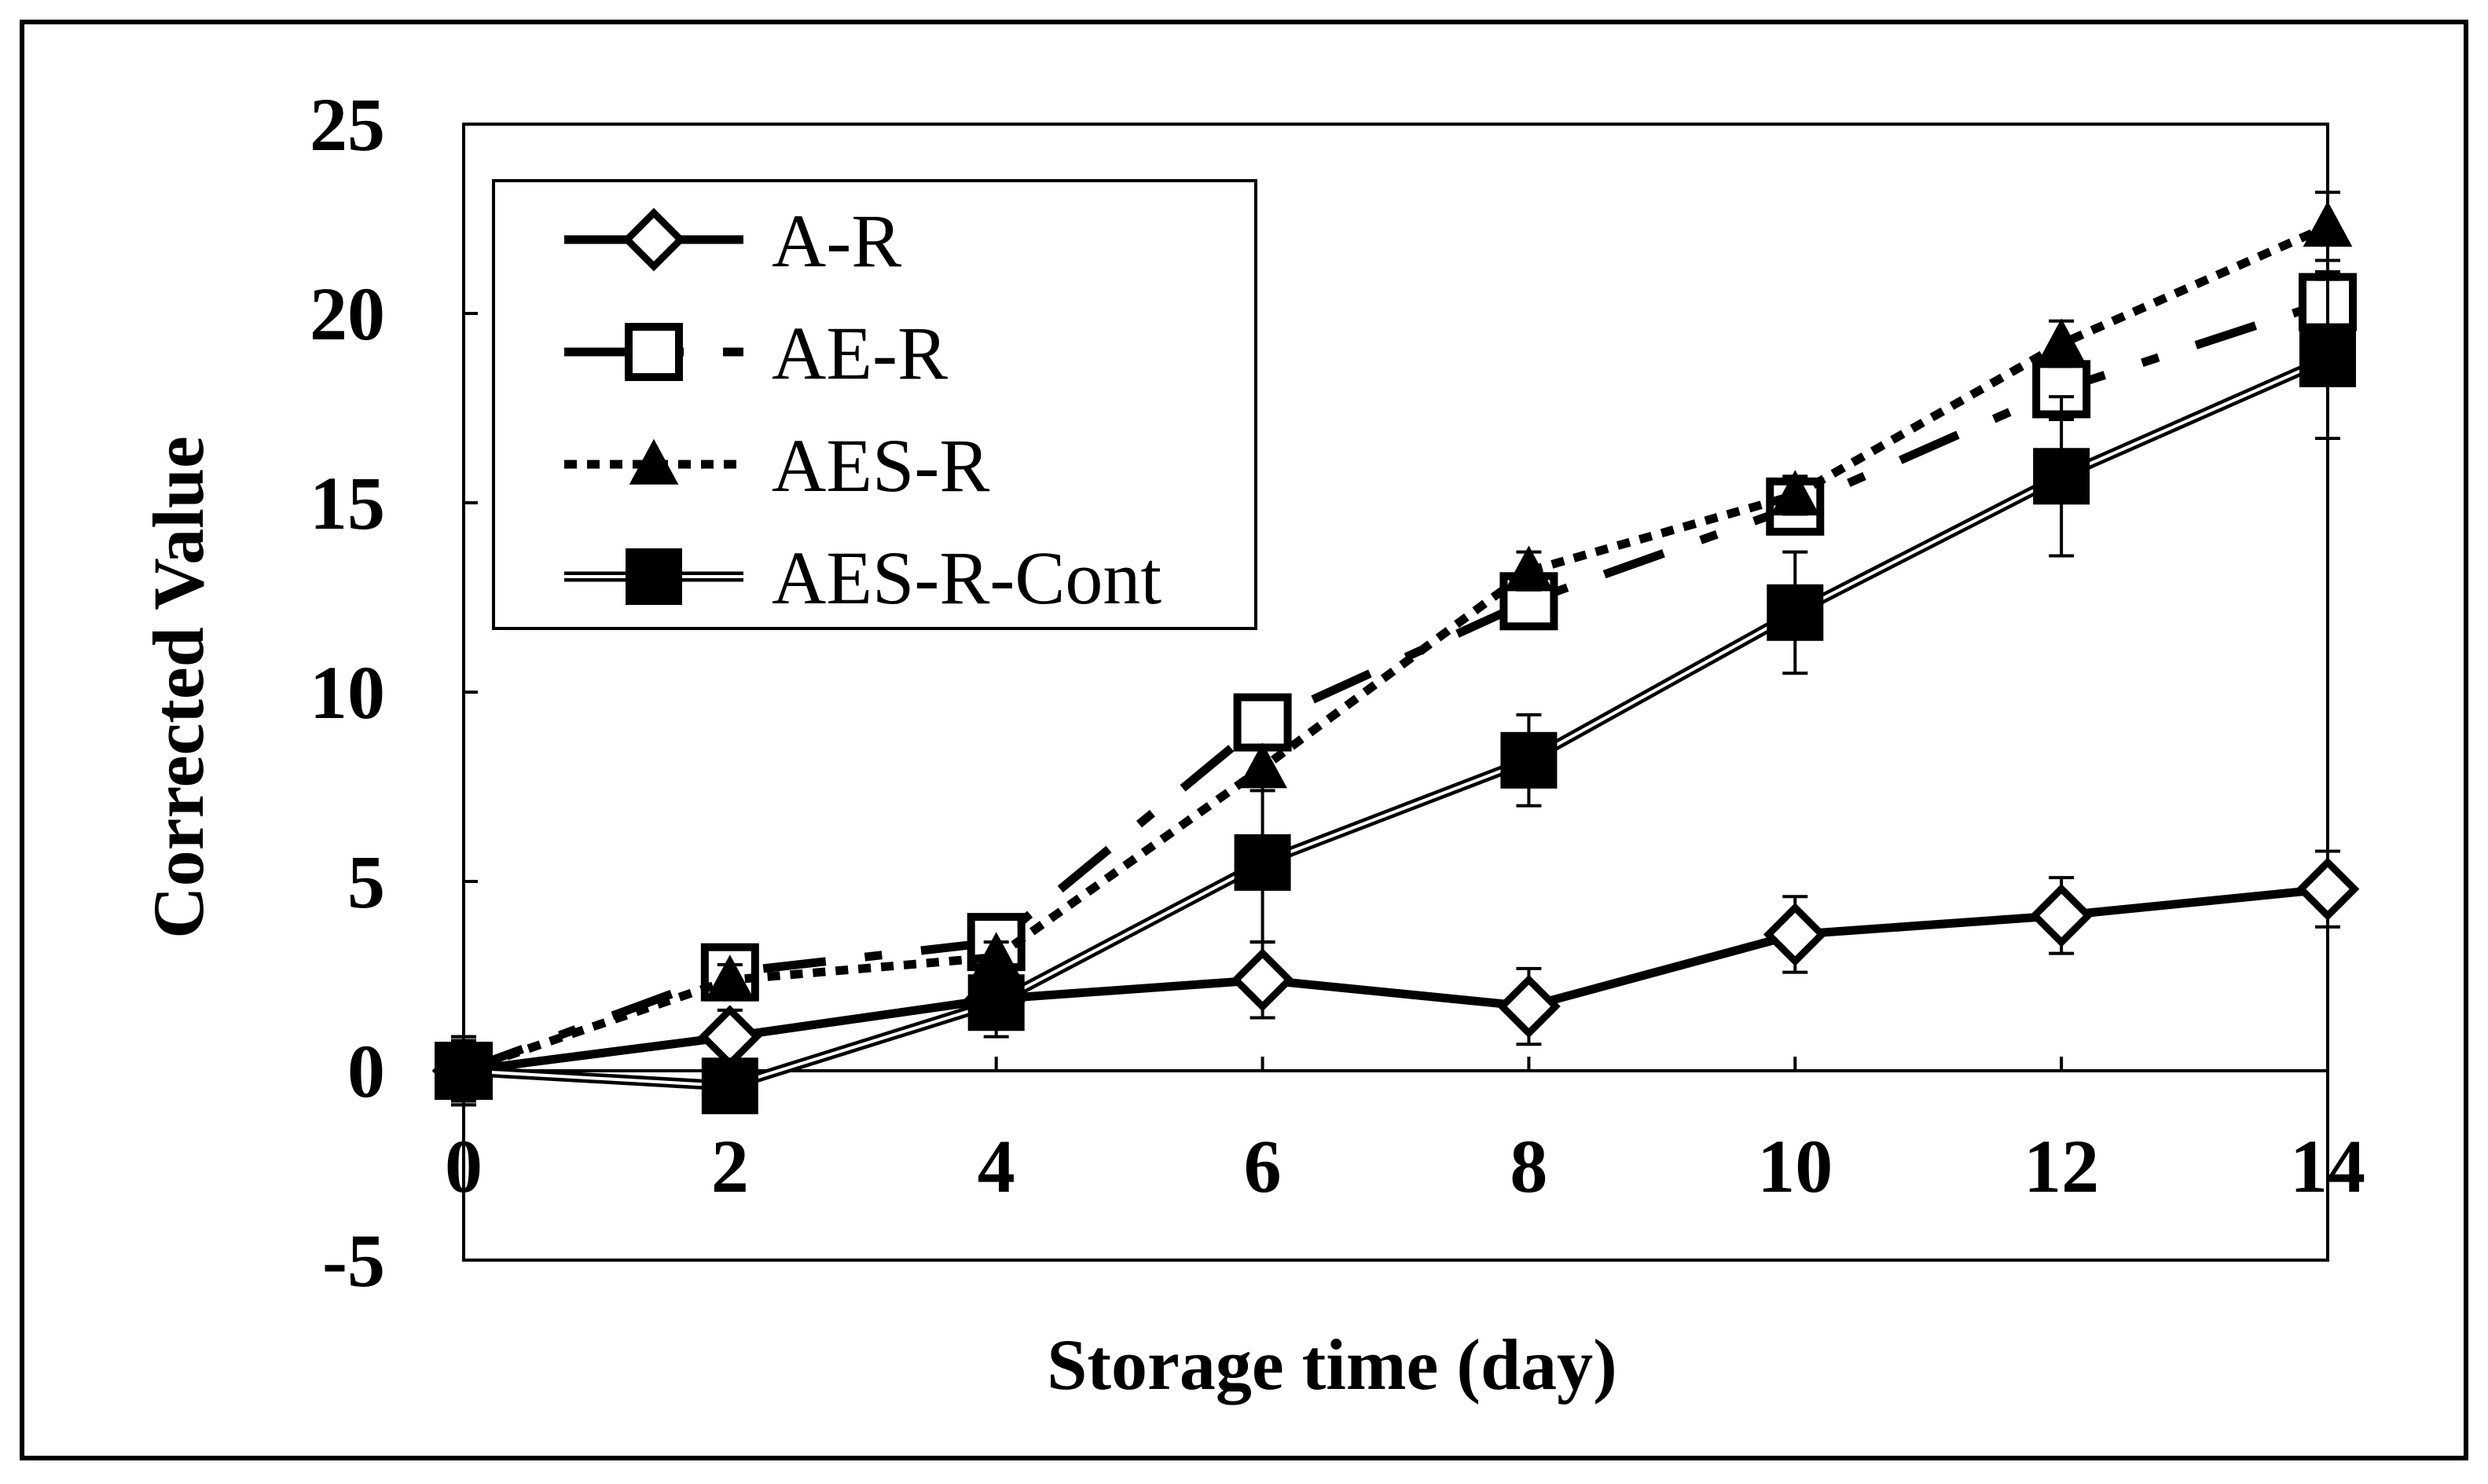  Describe the element at coordinates (2327, 1166) in the screenshot. I see `x-tick-label: 14` at that location.